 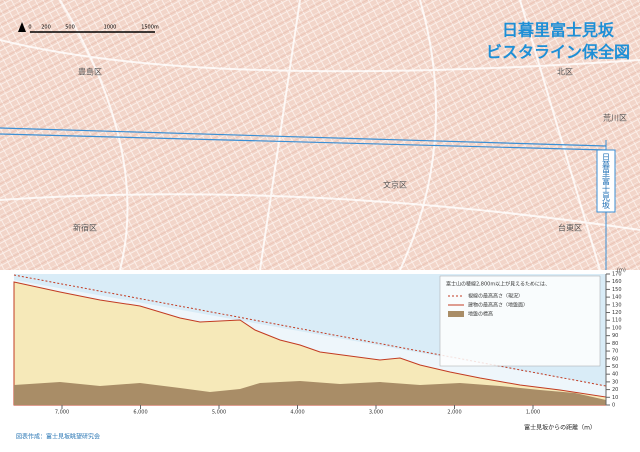 I want to click on y-tick-label: 60, so click(x=615, y=359).